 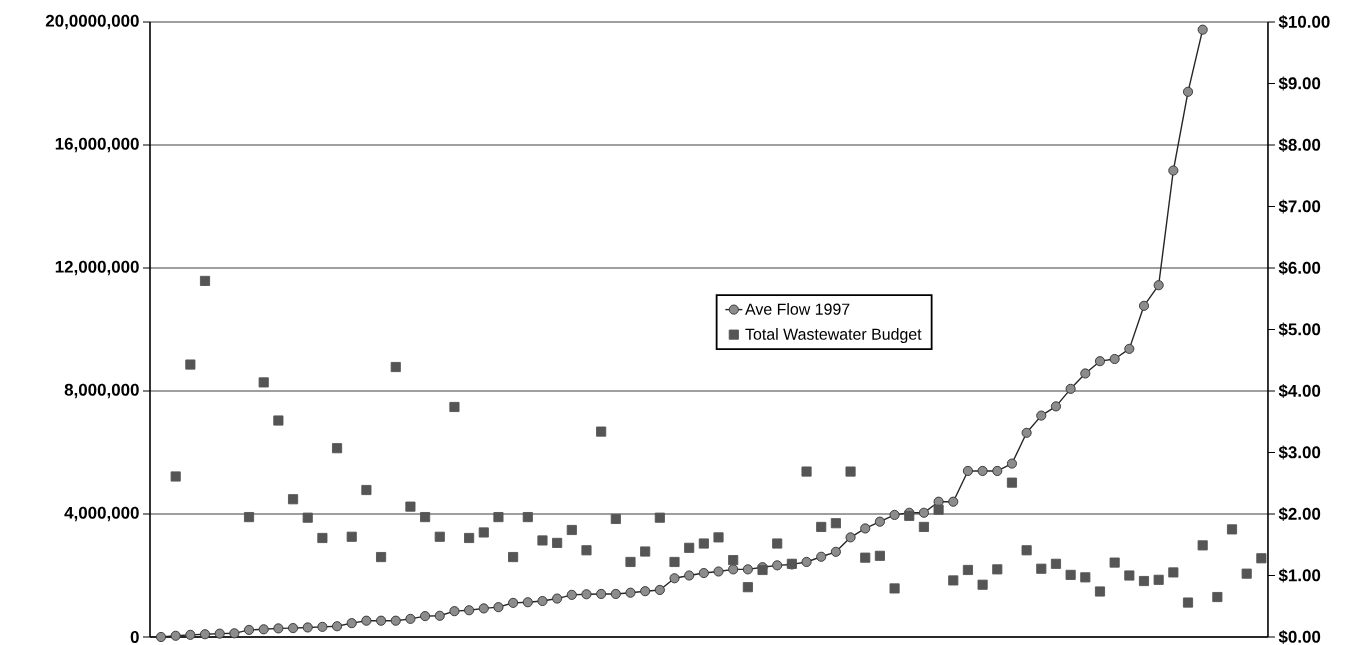 What do you see at coordinates (1299, 83) in the screenshot?
I see `y2-tick-label: $9.00` at bounding box center [1299, 83].